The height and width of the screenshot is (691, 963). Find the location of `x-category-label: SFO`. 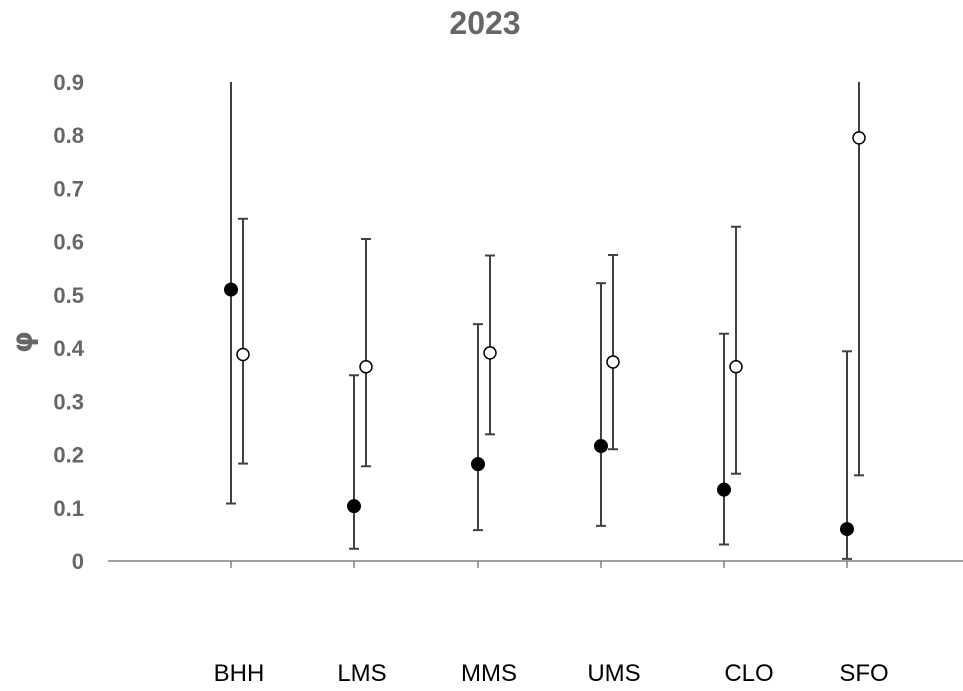

x-category-label: SFO is located at coordinates (863, 673).